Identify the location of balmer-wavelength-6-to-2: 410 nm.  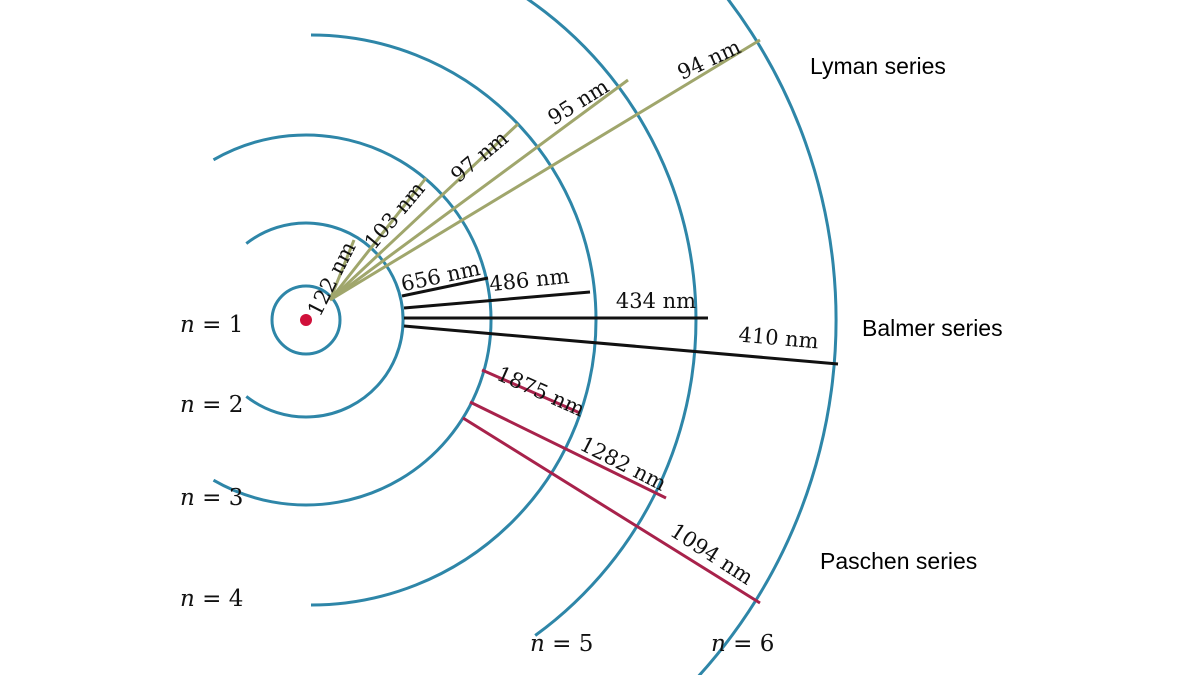
(779, 338).